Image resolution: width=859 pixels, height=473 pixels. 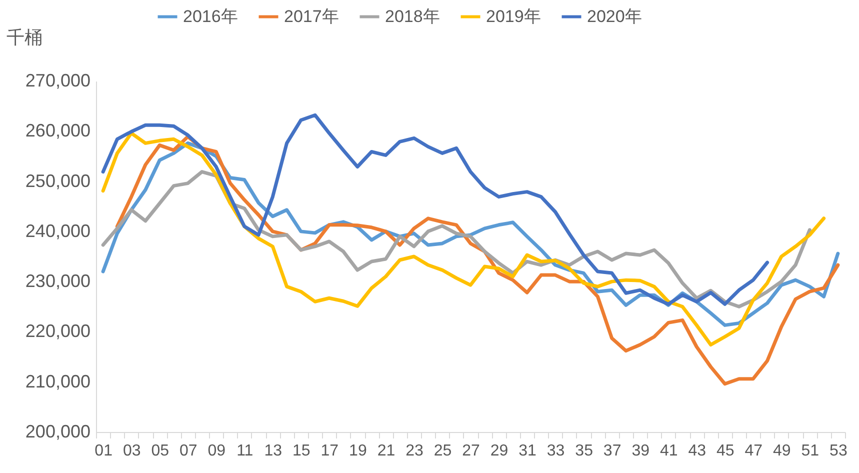 I want to click on x-tick-label: 23, so click(x=415, y=451).